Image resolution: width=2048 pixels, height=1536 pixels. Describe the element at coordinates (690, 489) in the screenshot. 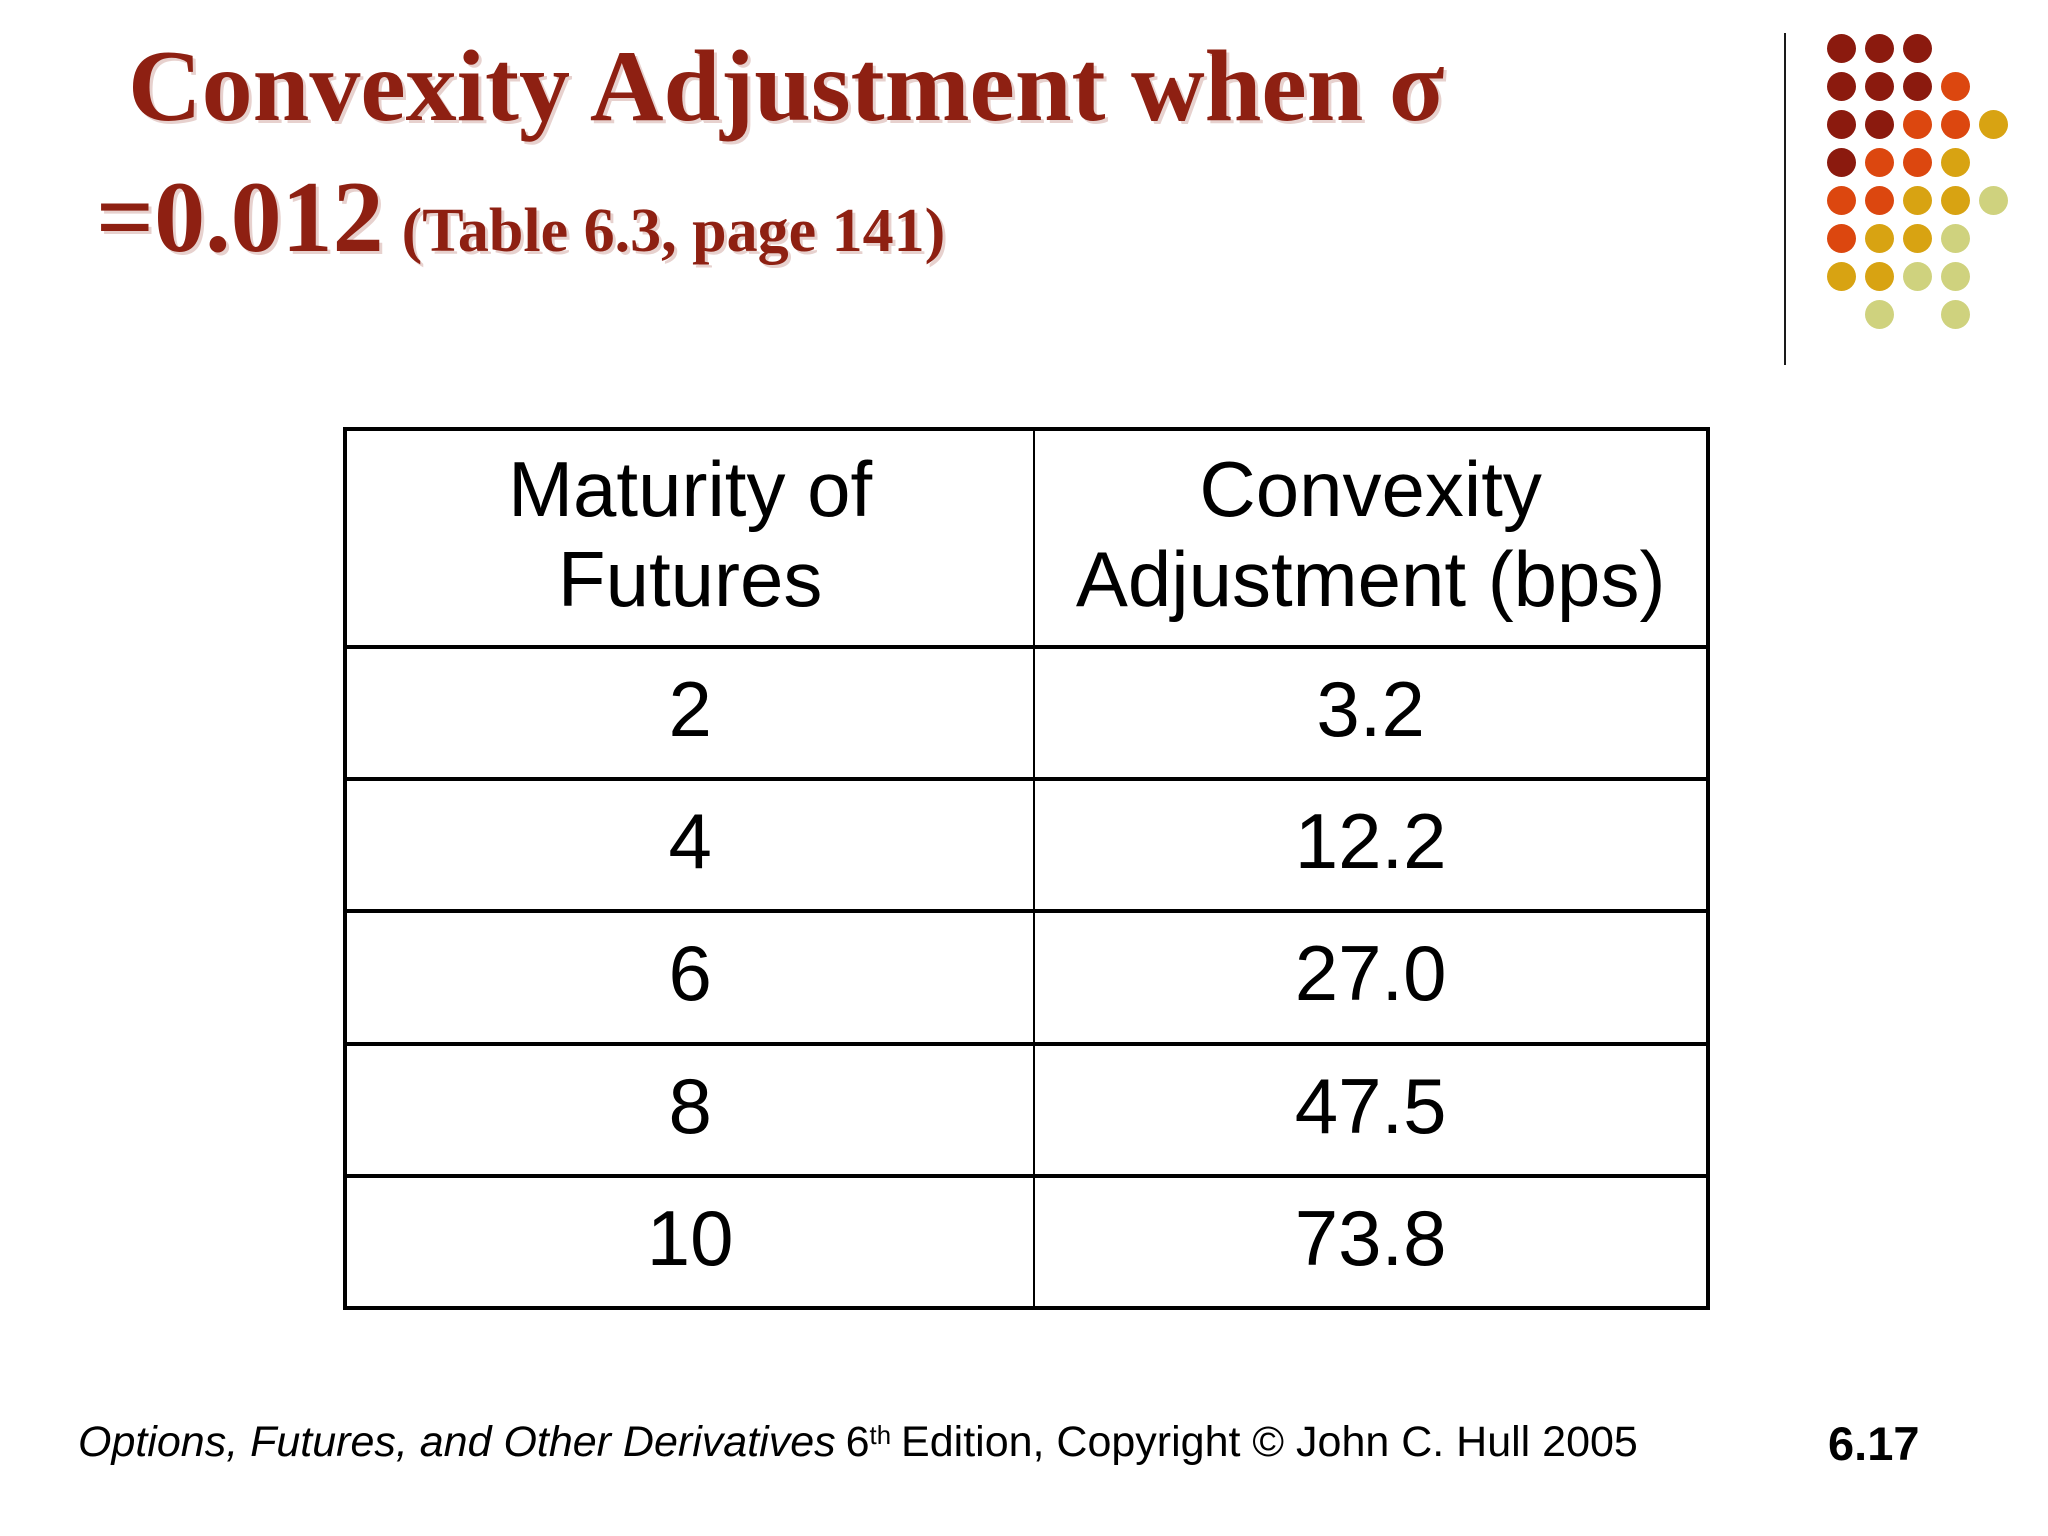

I see `table-header-maturity-line1: Maturity of` at that location.